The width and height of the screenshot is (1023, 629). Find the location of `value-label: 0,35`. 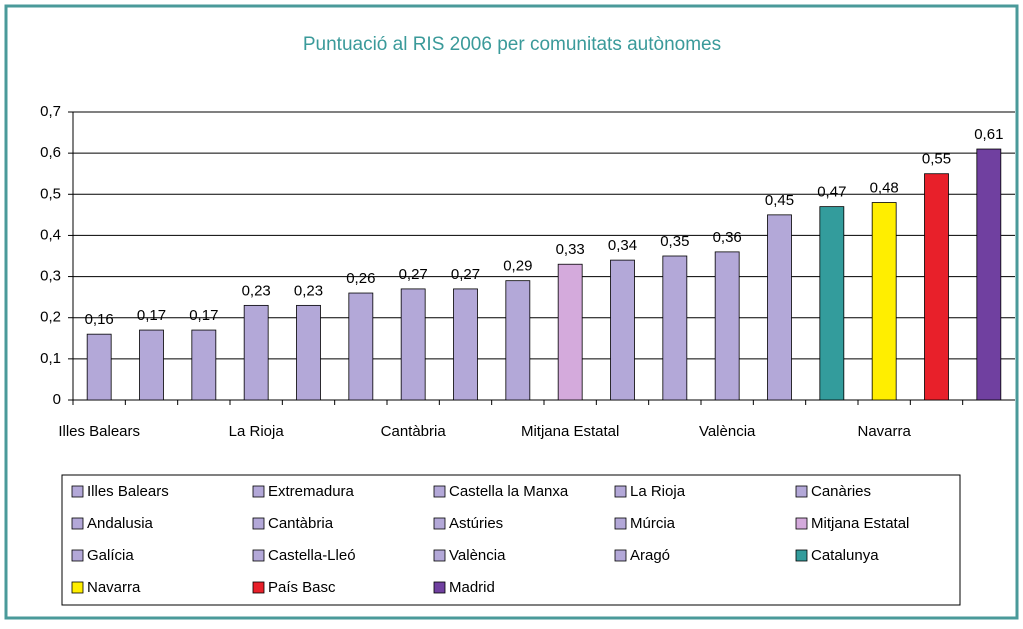

value-label: 0,35 is located at coordinates (674, 241).